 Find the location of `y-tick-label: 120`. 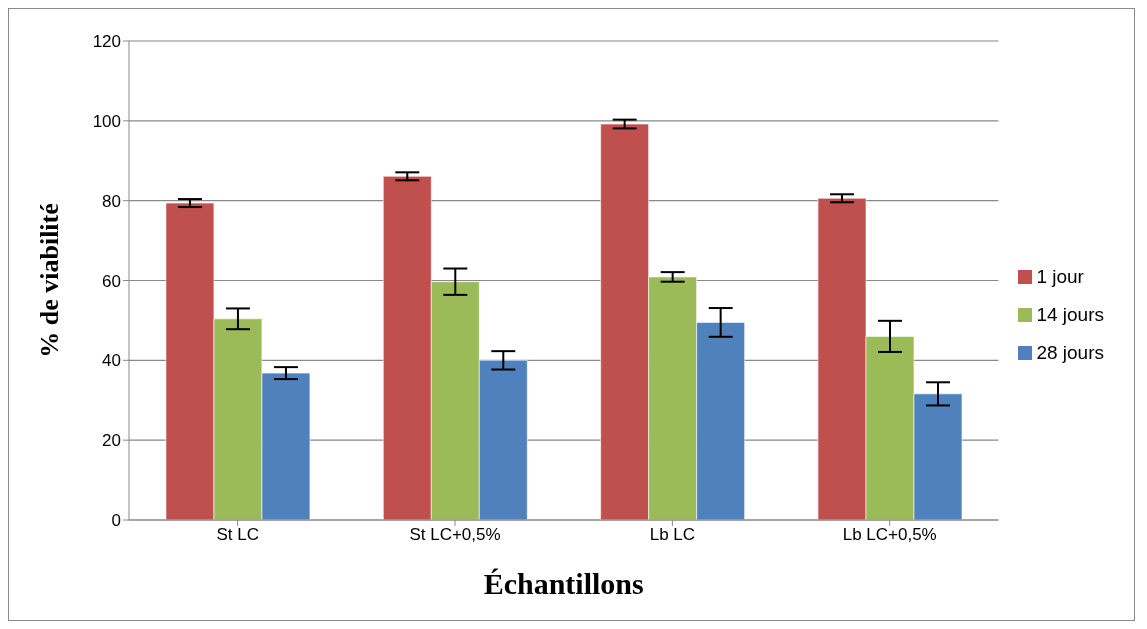

y-tick-label: 120 is located at coordinates (106, 42).